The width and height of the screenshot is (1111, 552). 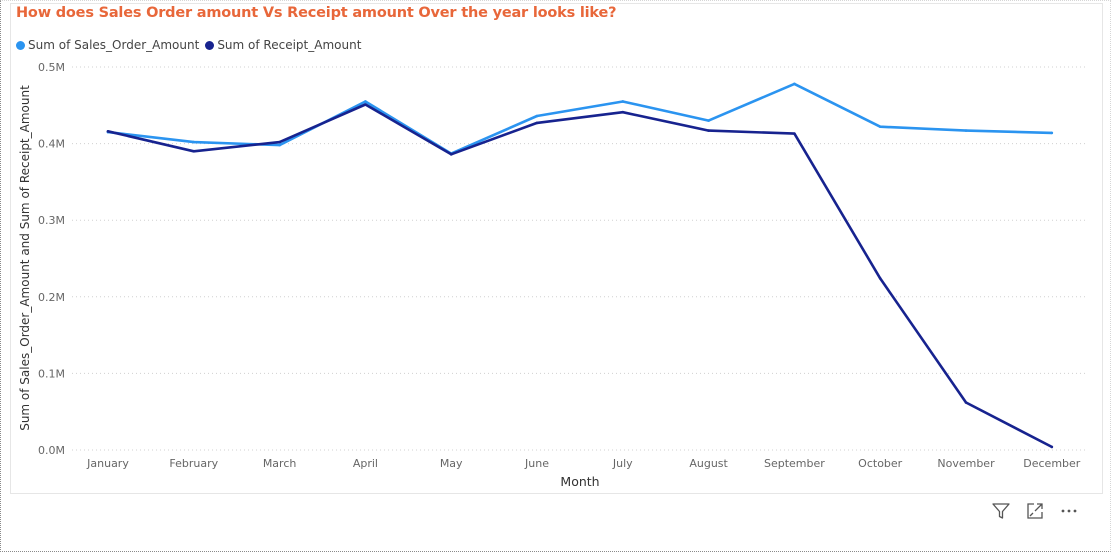 What do you see at coordinates (107, 463) in the screenshot?
I see `x-tick-label: January` at bounding box center [107, 463].